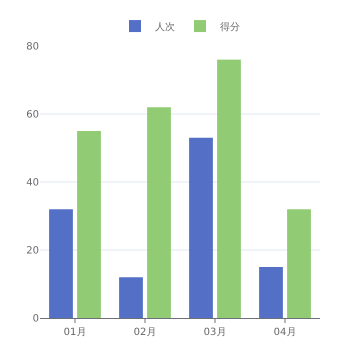 The height and width of the screenshot is (350, 350). Describe the element at coordinates (285, 332) in the screenshot. I see `x-tick-label: 04月` at that location.